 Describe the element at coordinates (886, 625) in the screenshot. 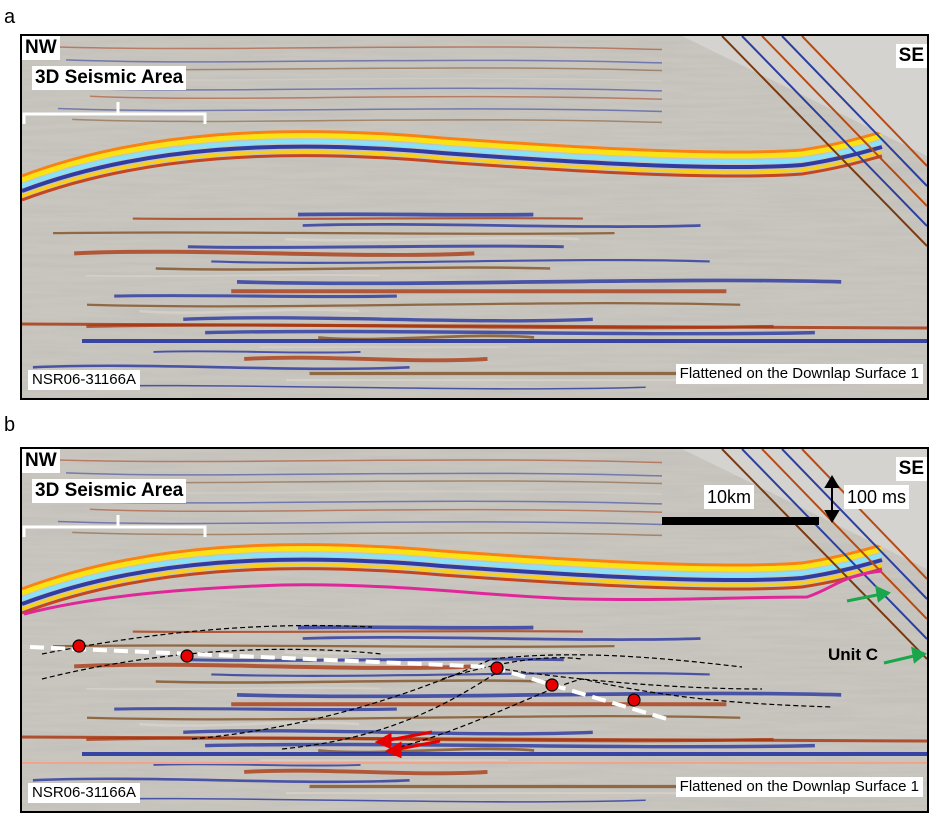

I see `green-arrows` at that location.